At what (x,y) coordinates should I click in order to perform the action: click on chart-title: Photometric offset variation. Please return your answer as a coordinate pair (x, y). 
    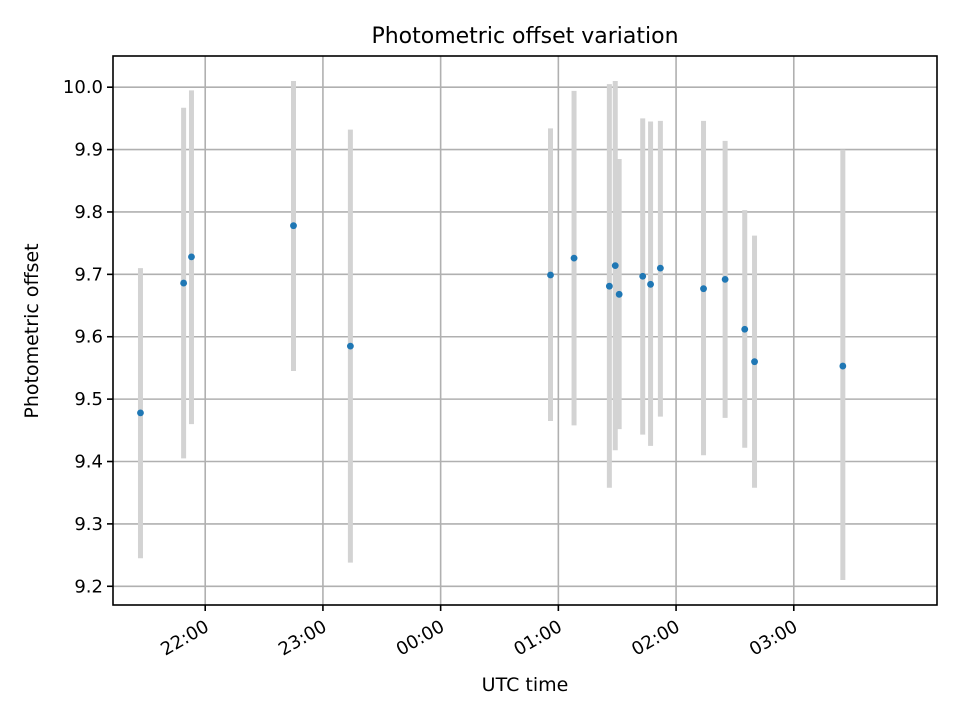
    Looking at the image, I should click on (524, 36).